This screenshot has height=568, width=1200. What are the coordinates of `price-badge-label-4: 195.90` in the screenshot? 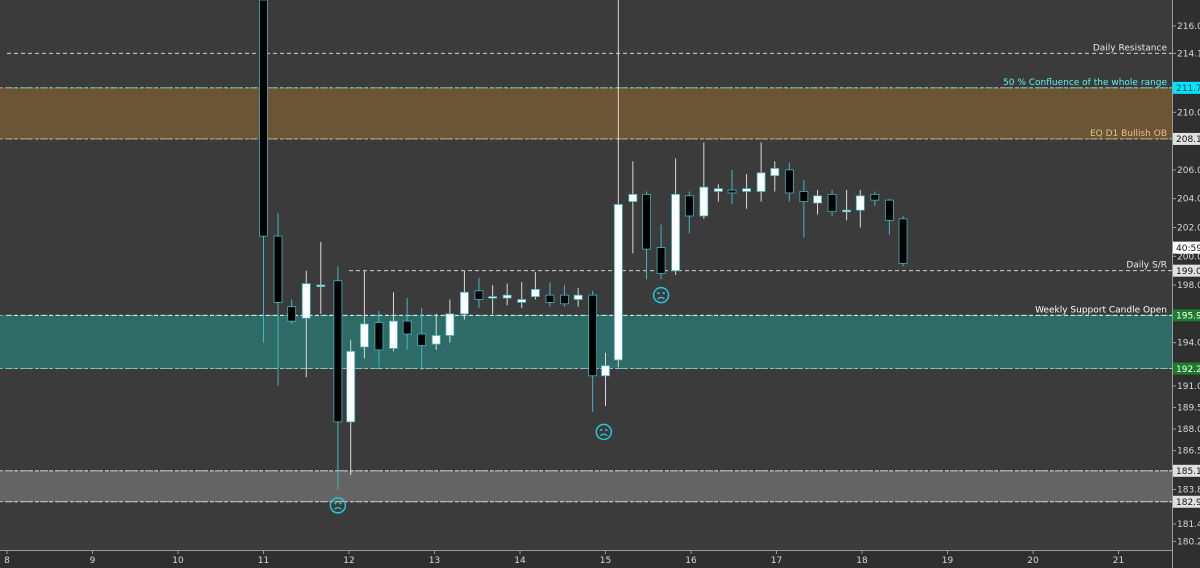 It's located at (1188, 317).